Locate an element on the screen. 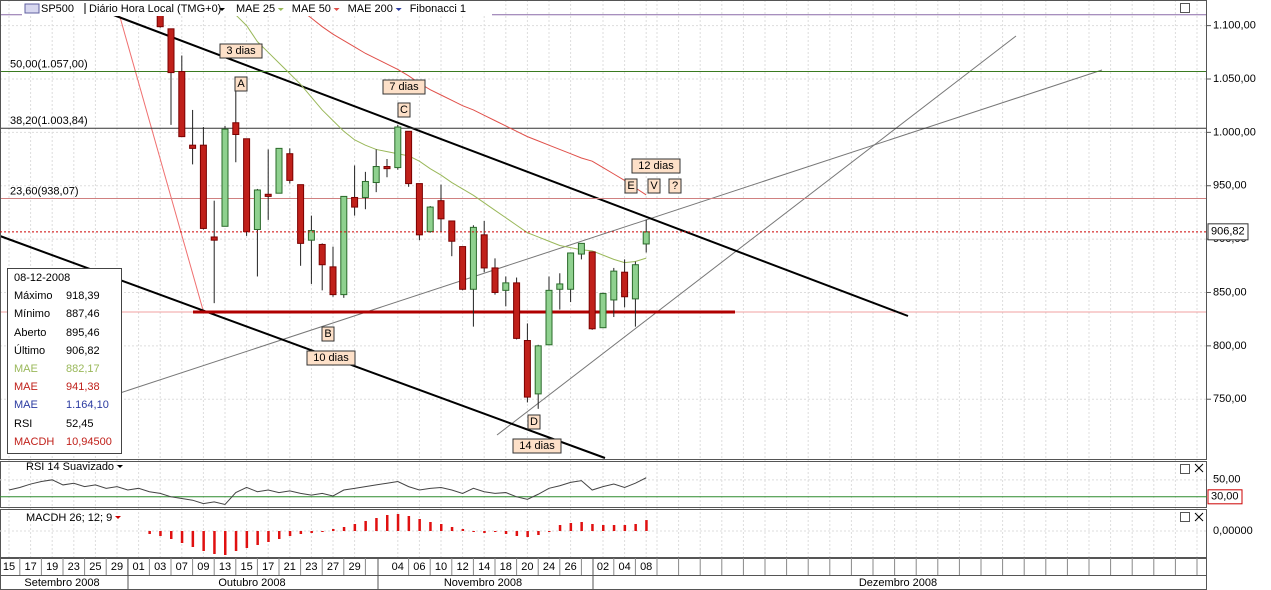  info-row: Aberto 895,46 is located at coordinates (64, 333).